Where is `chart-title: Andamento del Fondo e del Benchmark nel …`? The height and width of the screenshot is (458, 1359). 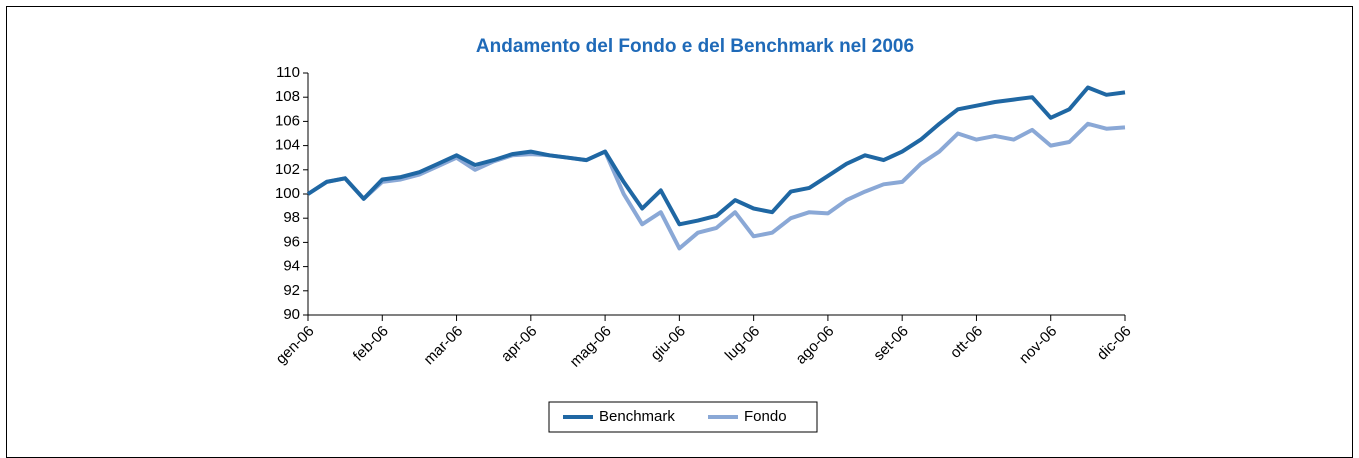 chart-title: Andamento del Fondo e del Benchmark nel … is located at coordinates (695, 46).